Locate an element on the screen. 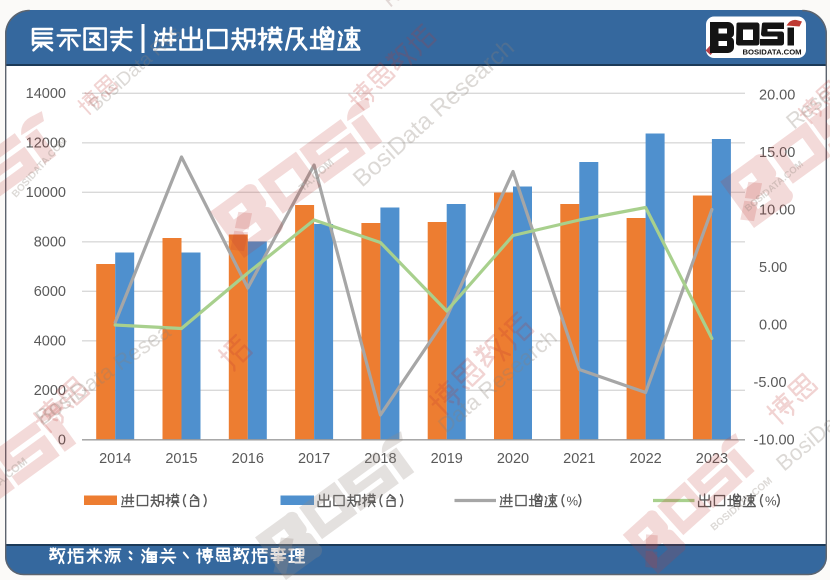  svg-text: 2023 is located at coordinates (712, 459).